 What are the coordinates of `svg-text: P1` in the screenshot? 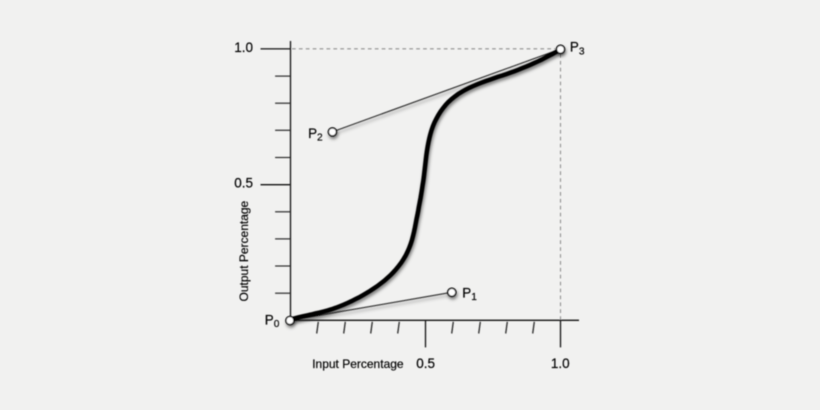 It's located at (469, 295).